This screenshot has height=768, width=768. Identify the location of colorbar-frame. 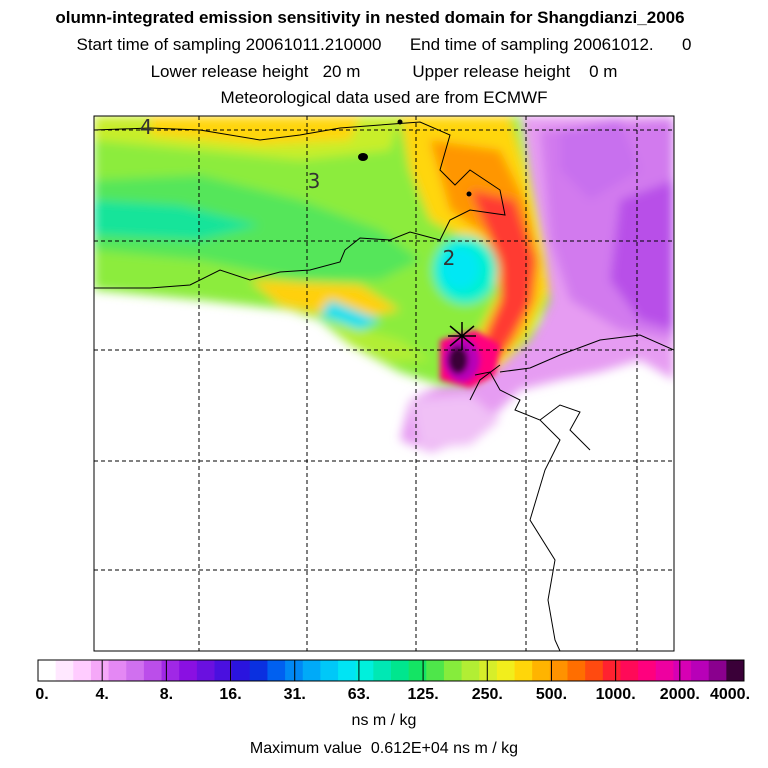
(391, 670).